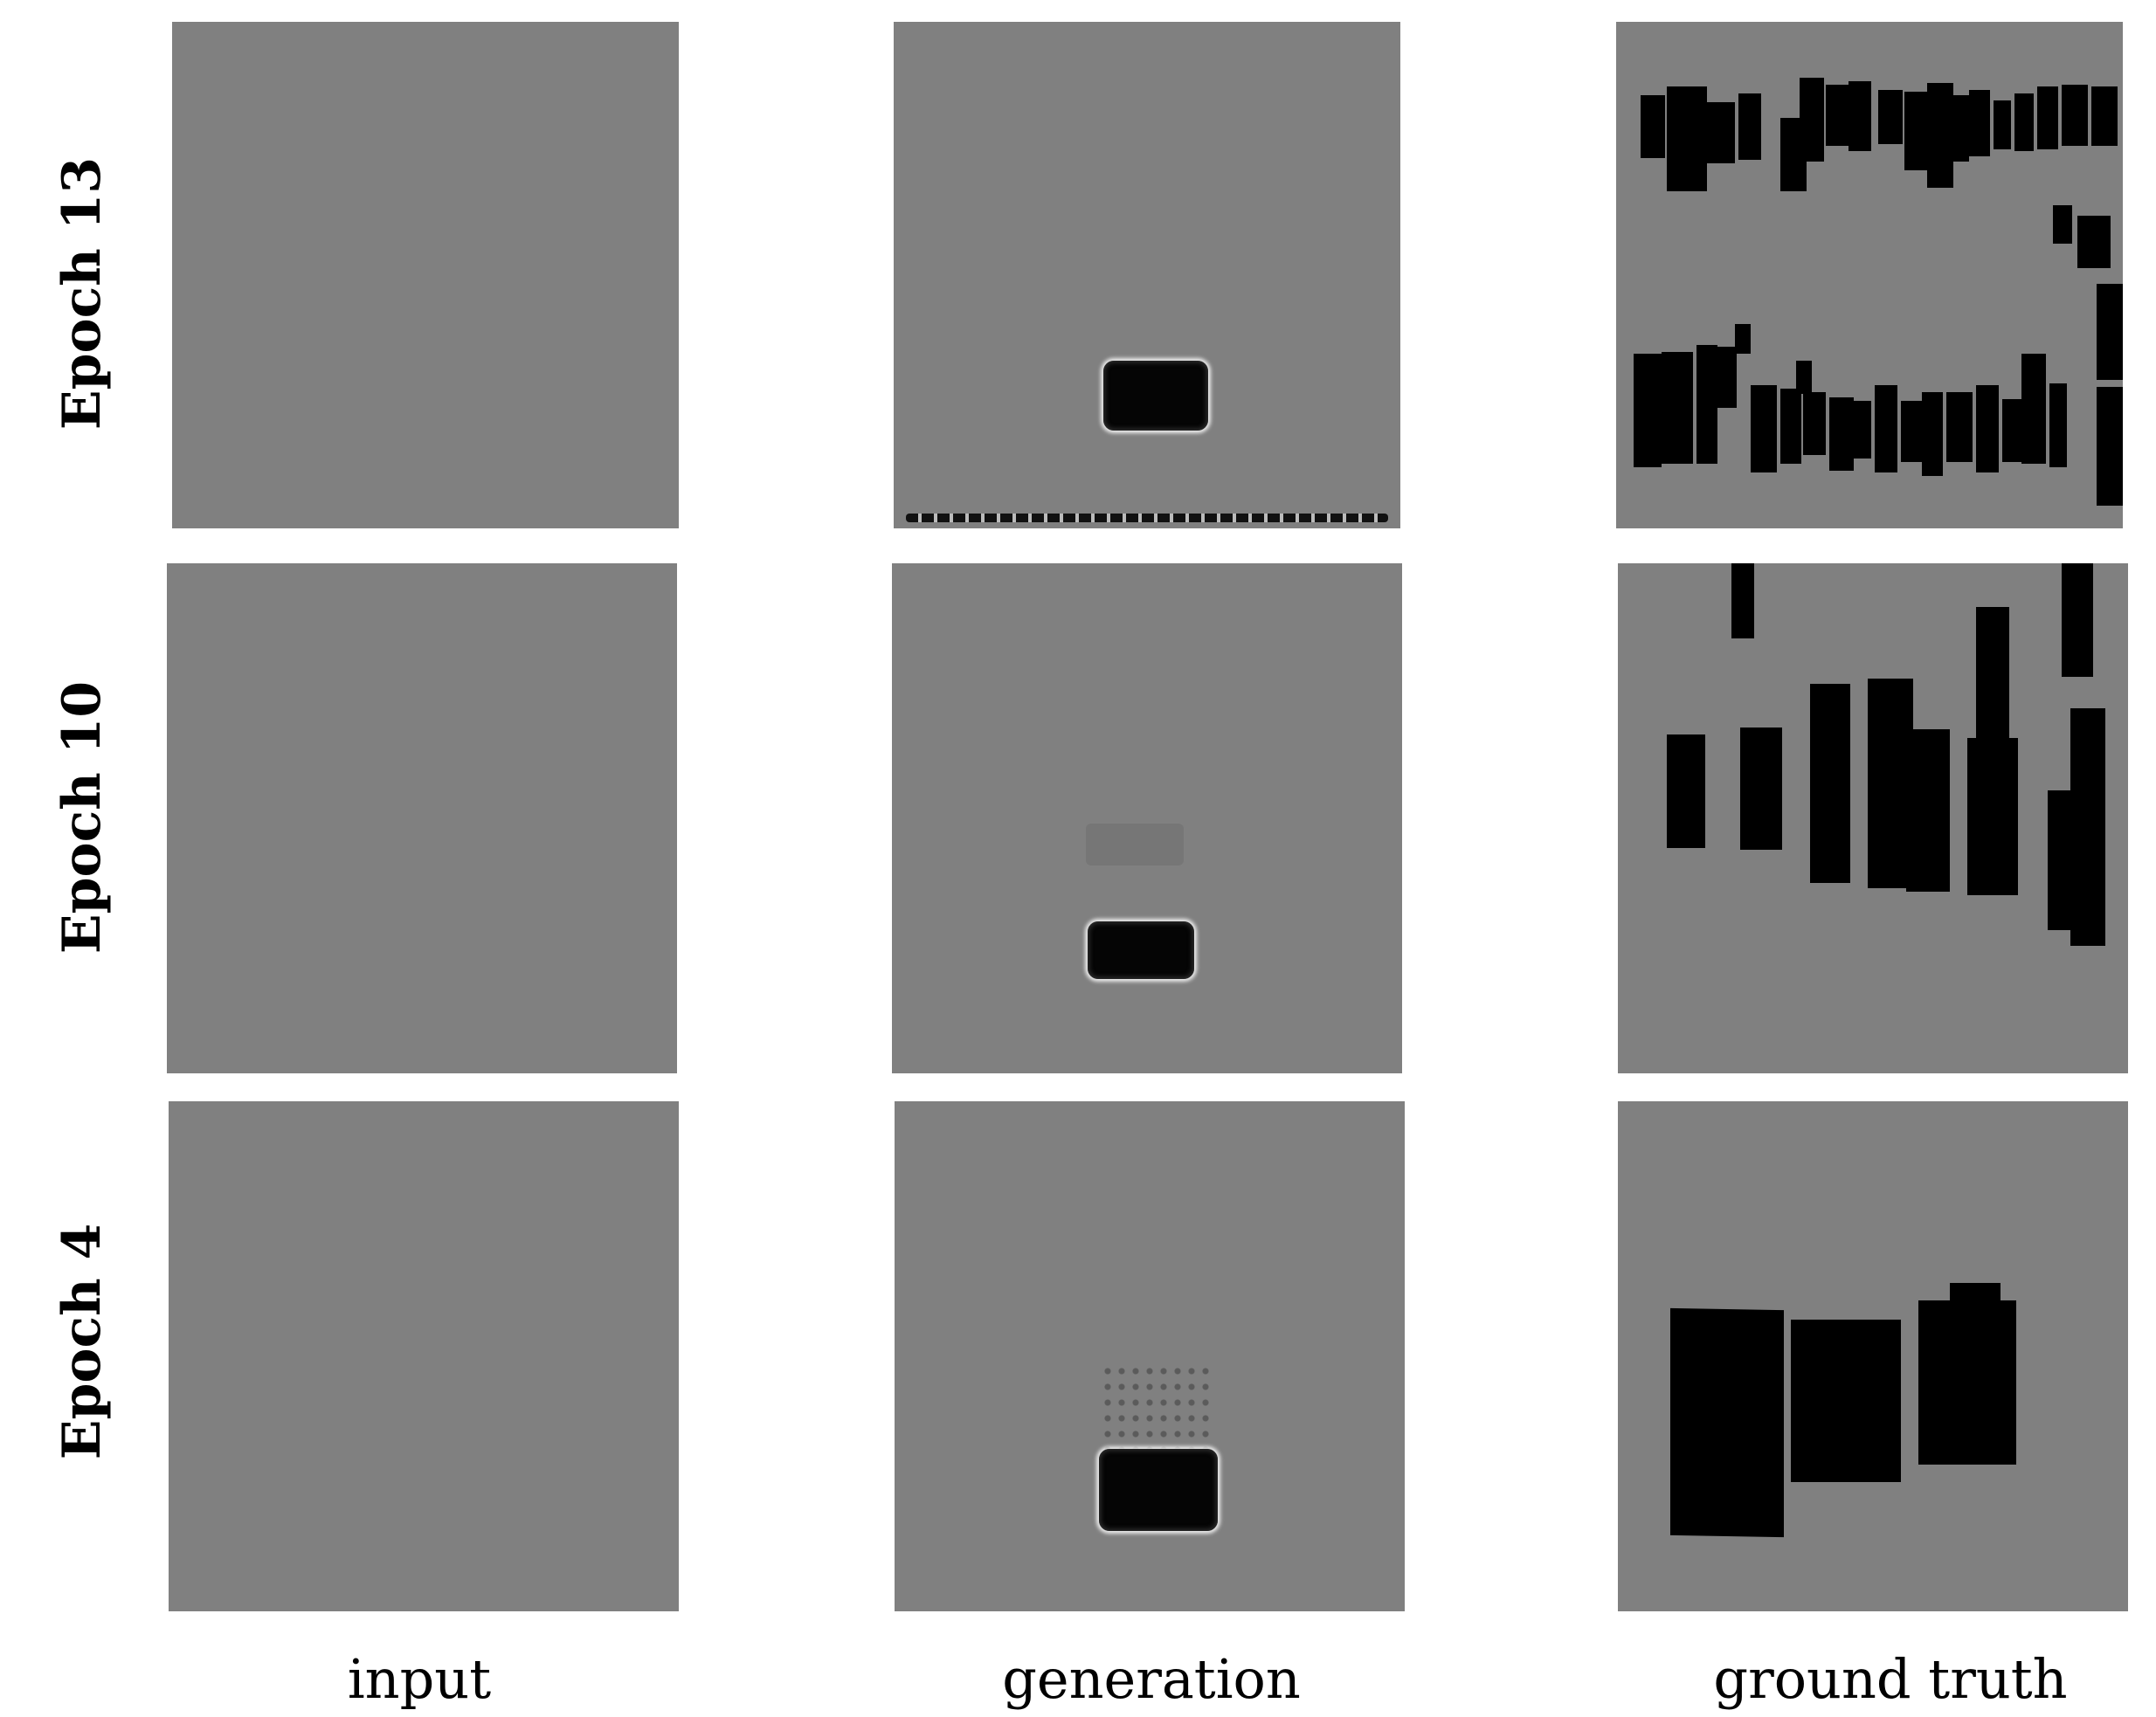 Image resolution: width=2156 pixels, height=1717 pixels. Describe the element at coordinates (419, 1679) in the screenshot. I see `column-label-input: input` at that location.